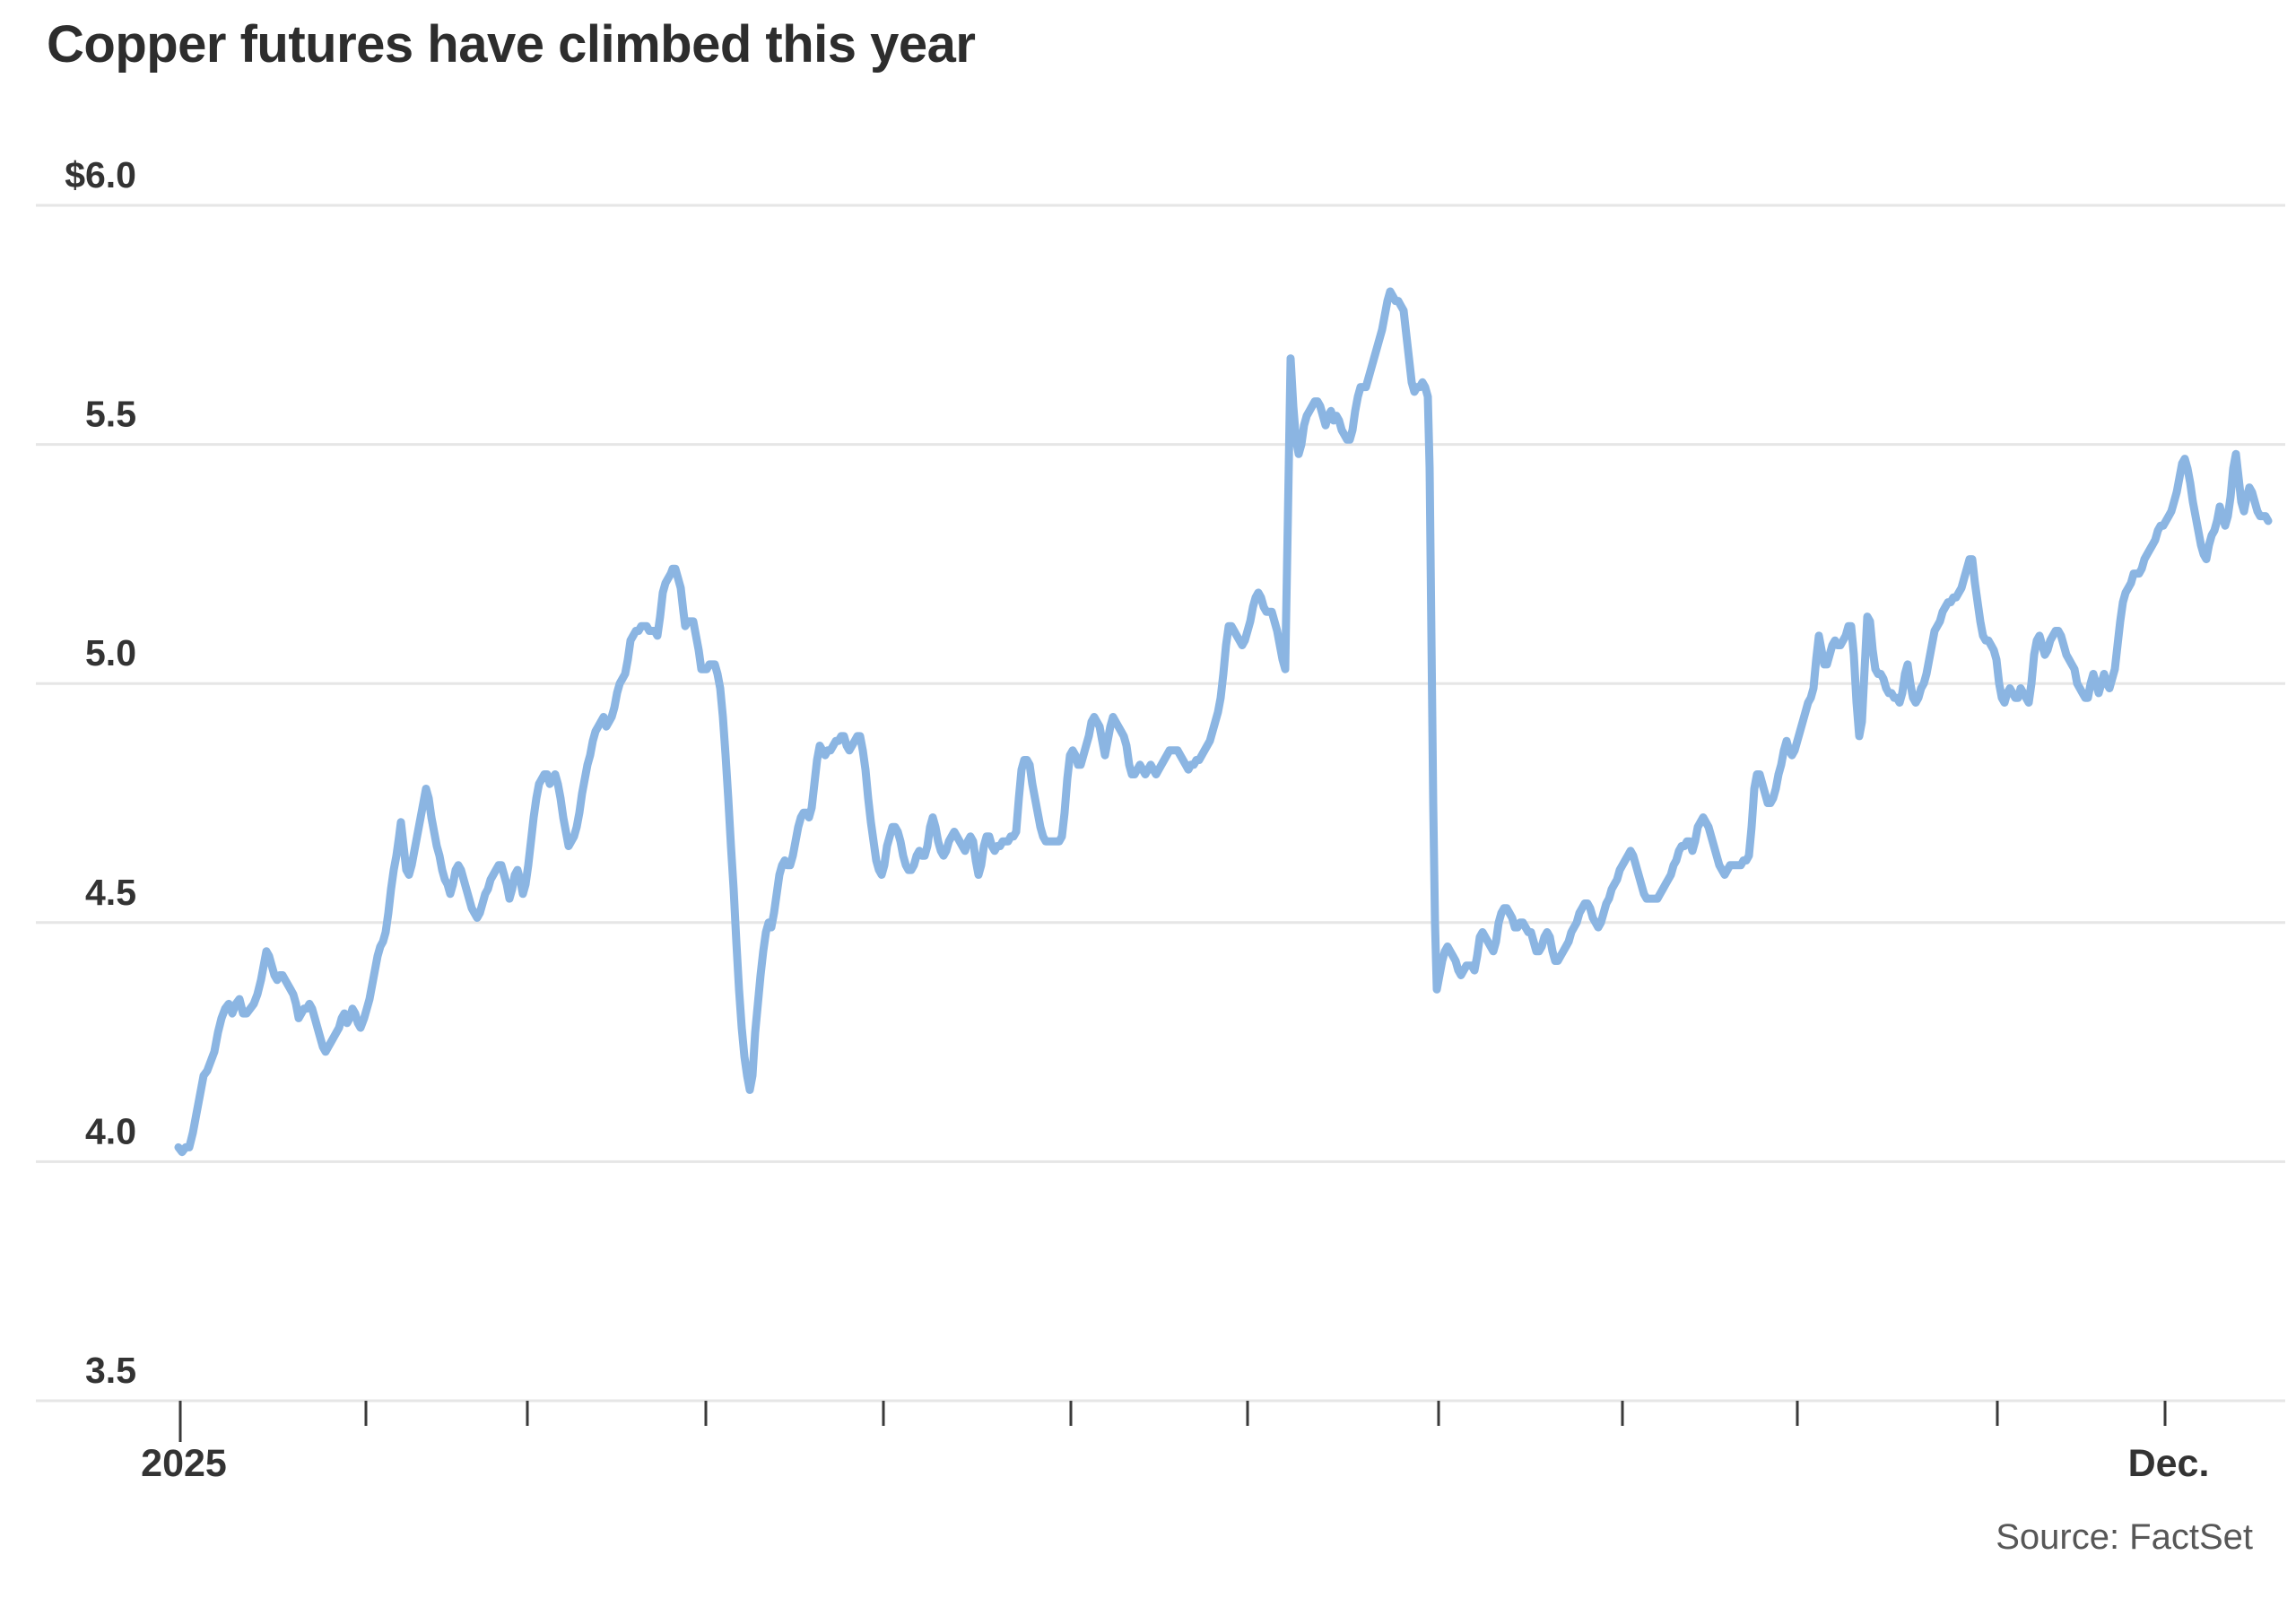  I want to click on y-axis-label: 3.5, so click(110, 1371).